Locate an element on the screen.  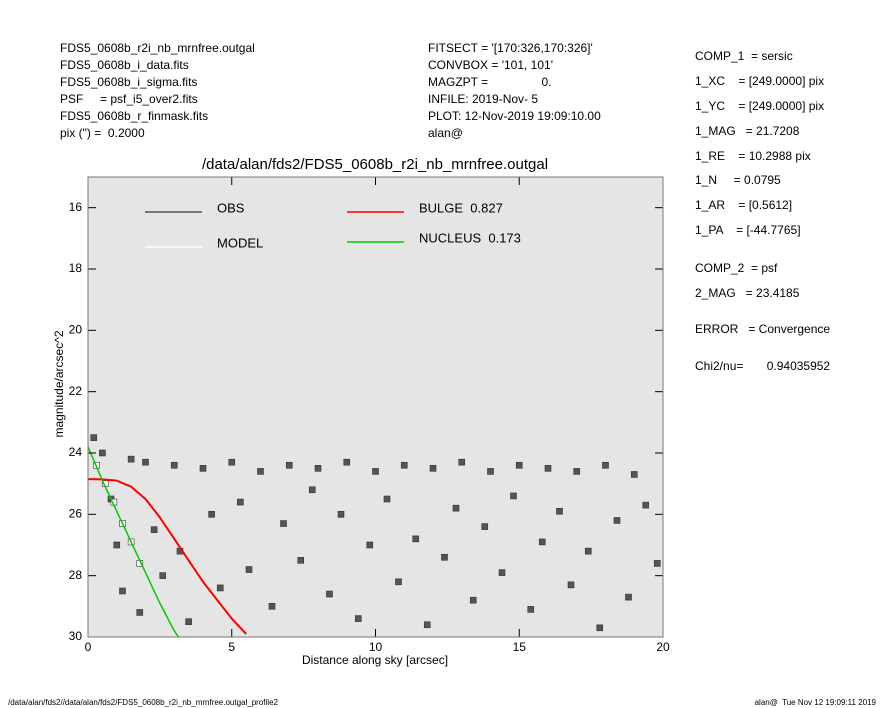
header-right-line: COMP_2 = psf is located at coordinates (736, 268).